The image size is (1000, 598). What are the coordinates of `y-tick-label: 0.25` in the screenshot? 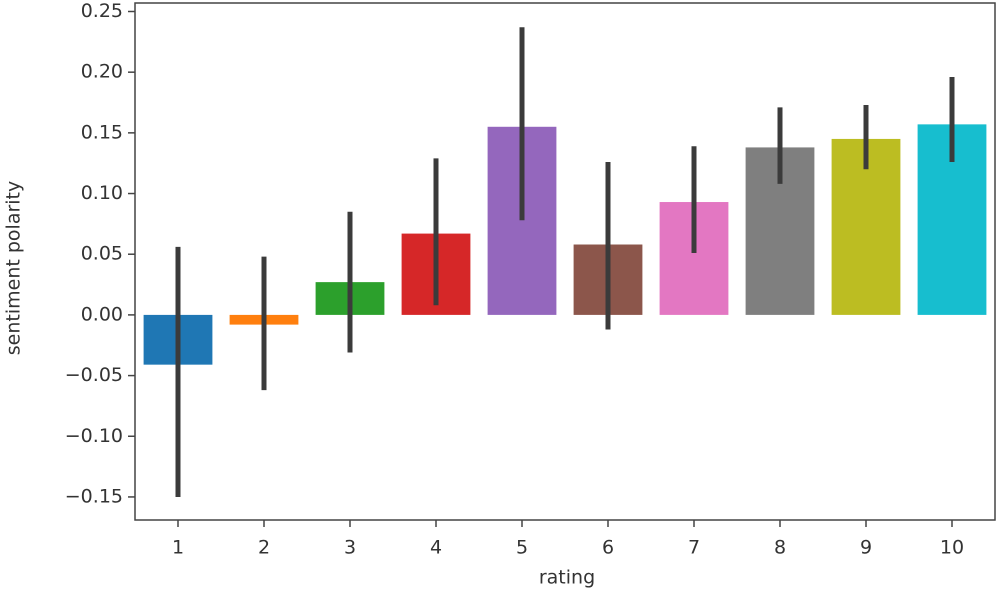 It's located at (102, 11).